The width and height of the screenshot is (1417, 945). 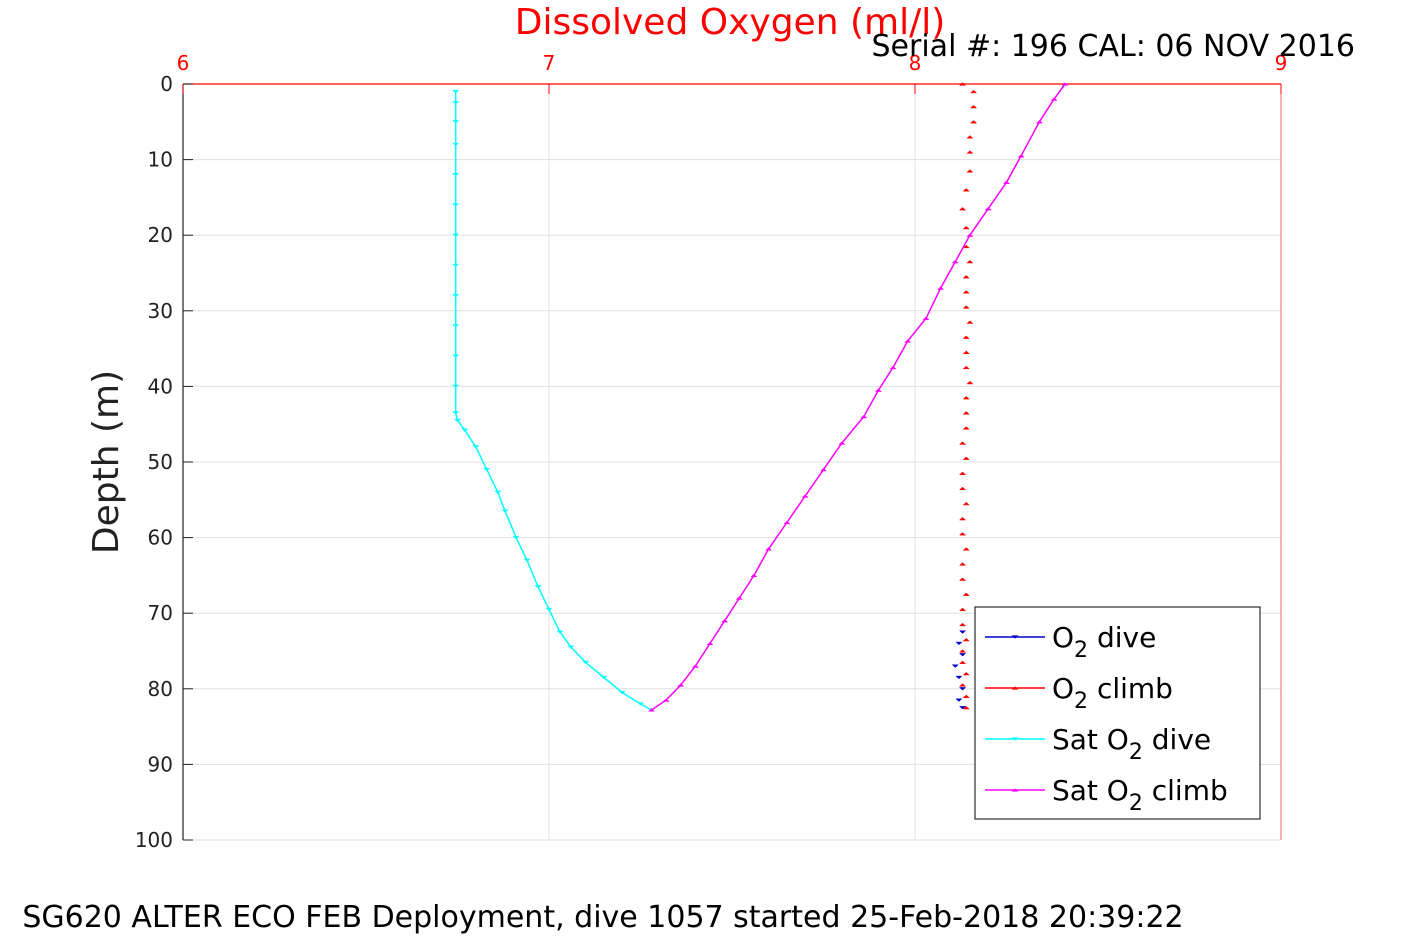 What do you see at coordinates (1281, 63) in the screenshot?
I see `x-tick-label: 9` at bounding box center [1281, 63].